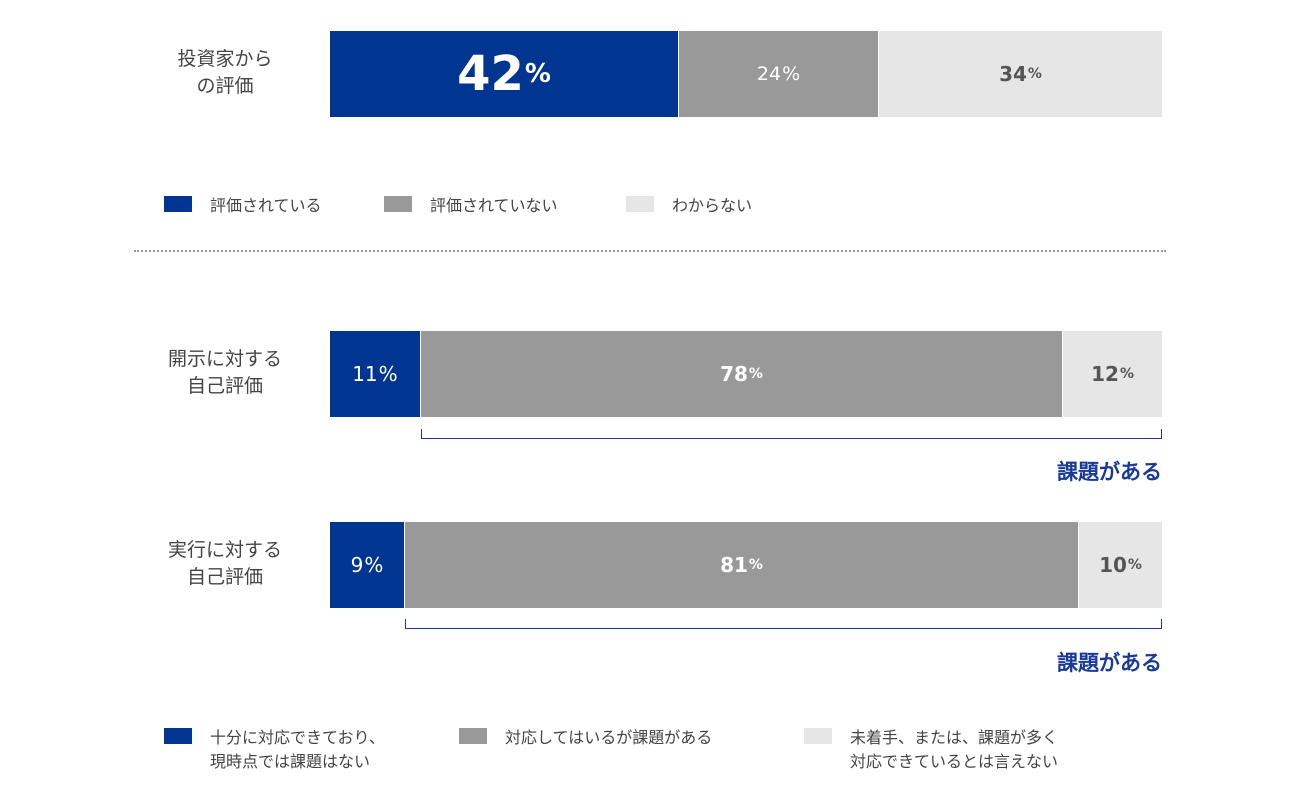 The width and height of the screenshot is (1300, 800). Describe the element at coordinates (365, 374) in the screenshot. I see `data-label-value: 11` at that location.